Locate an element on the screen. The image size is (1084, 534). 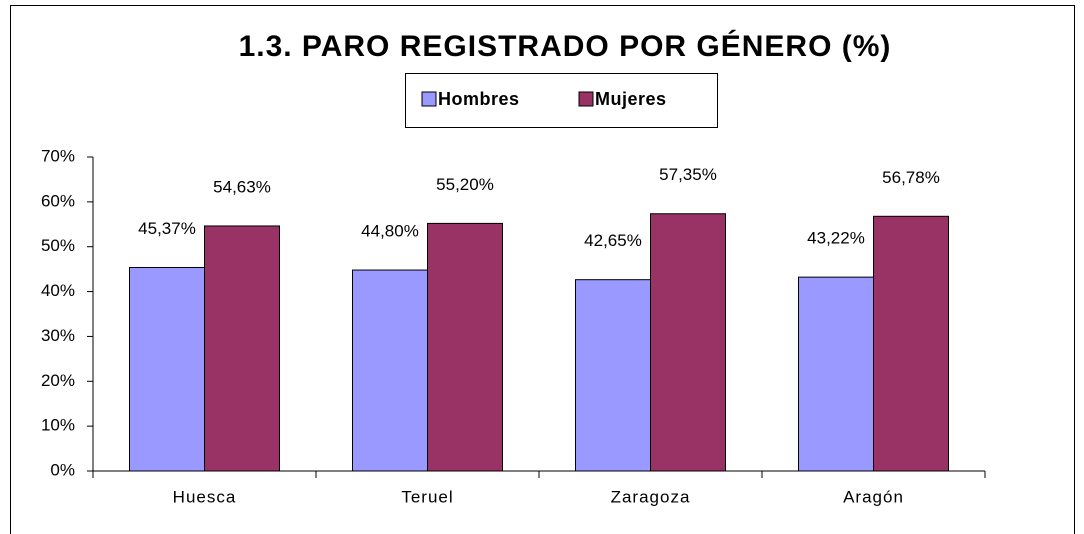
x-tick-label: Zaragoza is located at coordinates (651, 496).